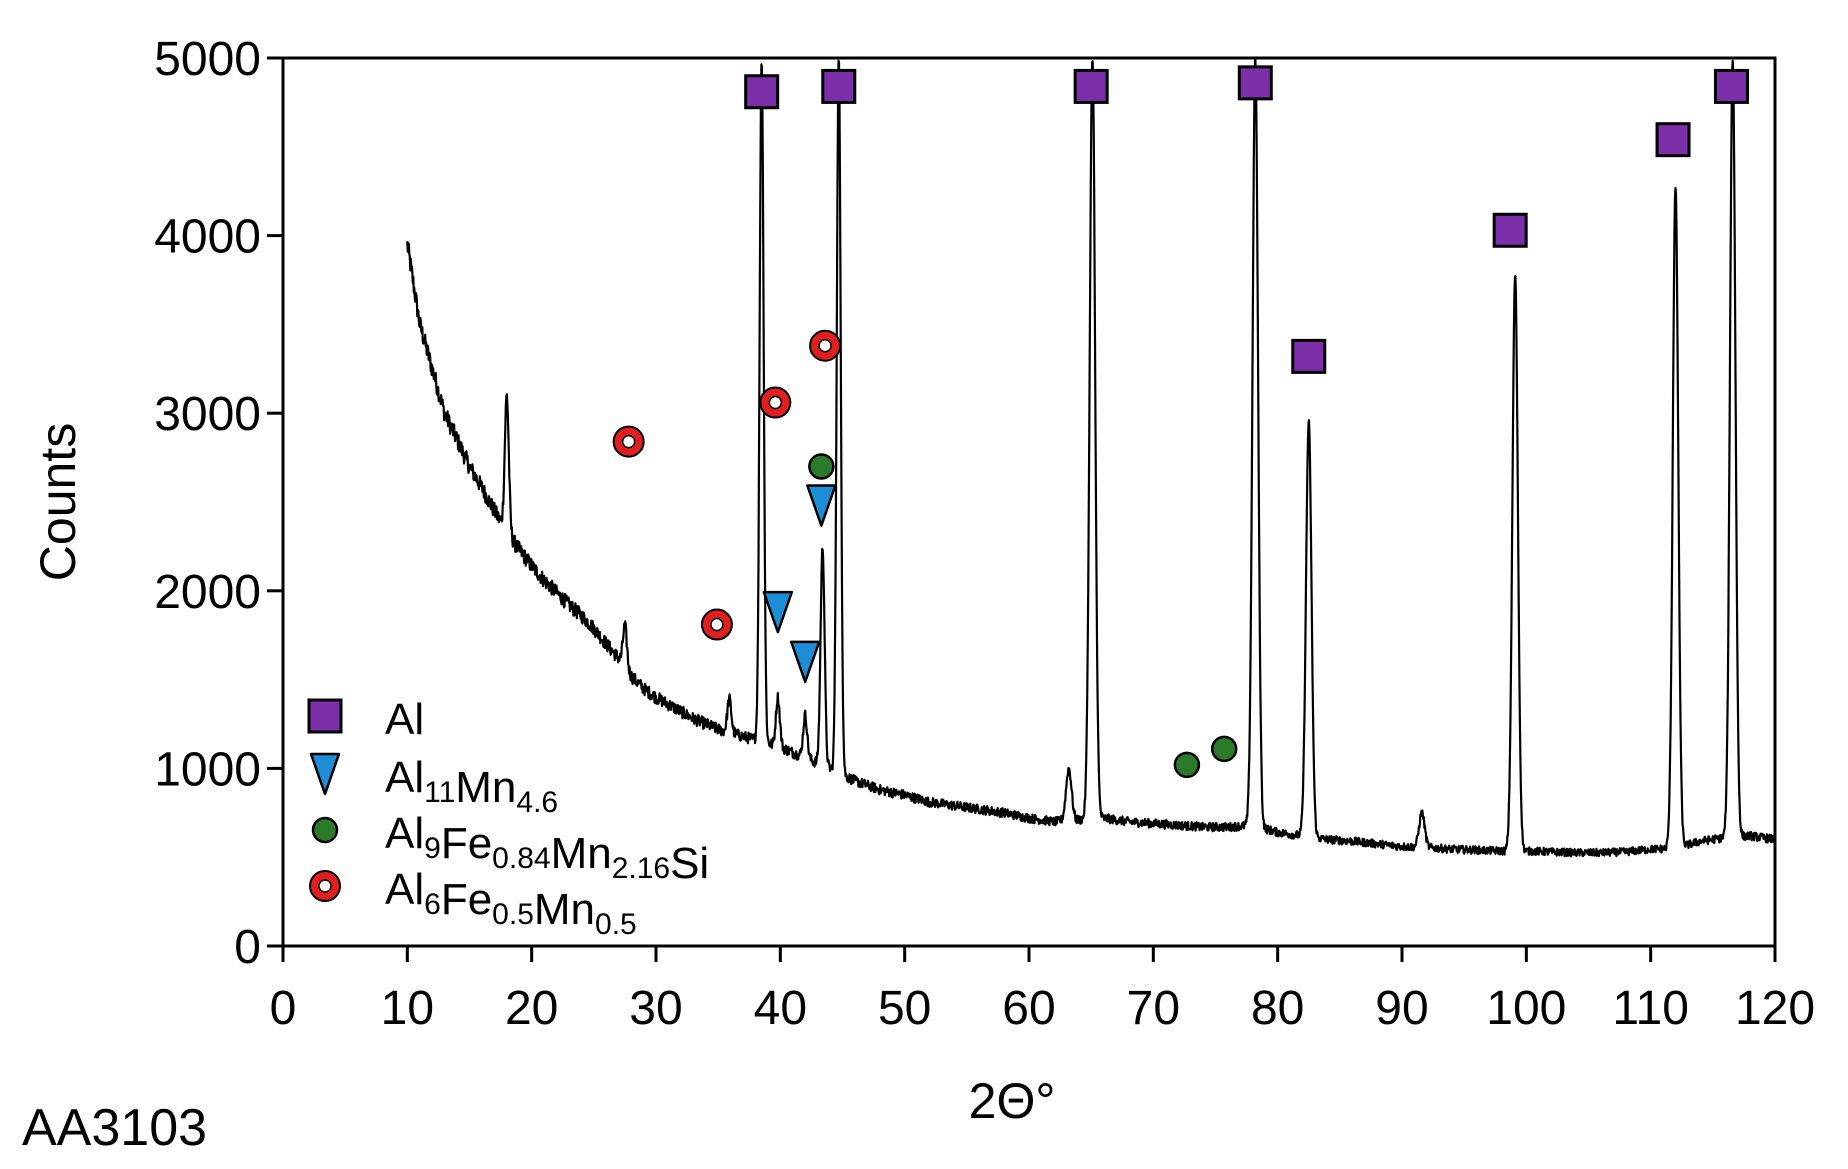 The image size is (1848, 1169). I want to click on x-axis-title: 2Θ°, so click(1012, 1101).